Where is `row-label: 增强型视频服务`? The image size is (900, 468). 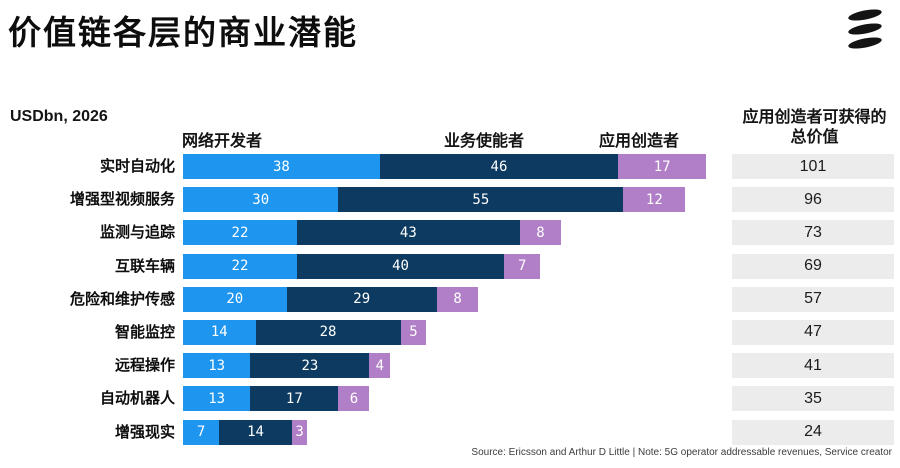
row-label: 增强型视频服务 is located at coordinates (122, 200).